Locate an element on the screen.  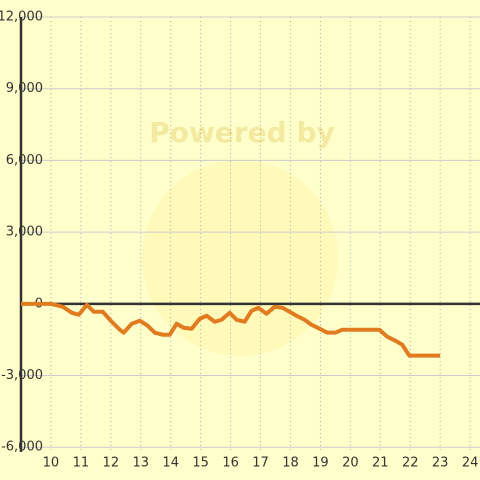
watermark: Powered by is located at coordinates (242, 132).